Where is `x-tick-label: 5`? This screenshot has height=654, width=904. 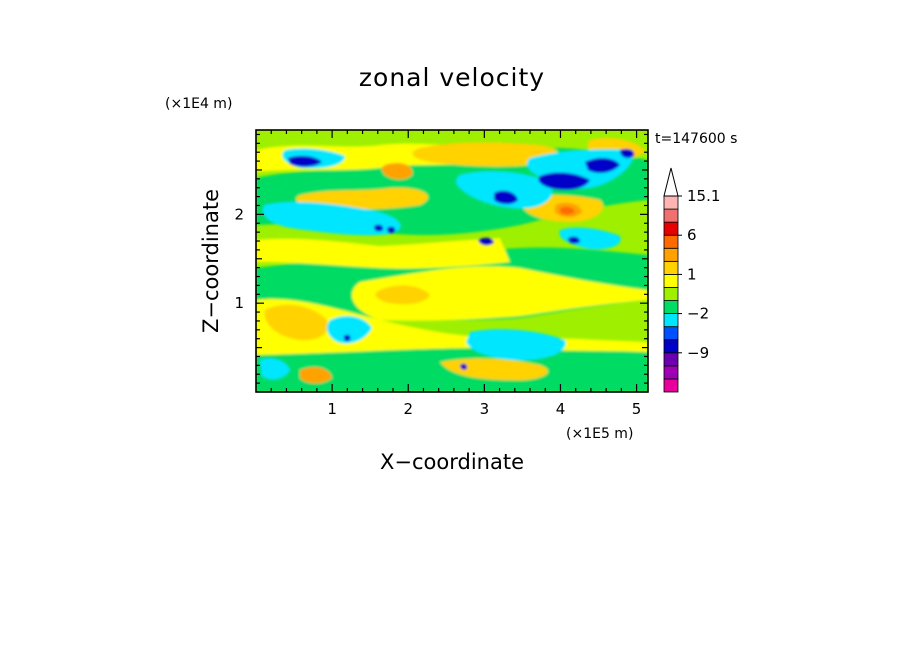 x-tick-label: 5 is located at coordinates (637, 409).